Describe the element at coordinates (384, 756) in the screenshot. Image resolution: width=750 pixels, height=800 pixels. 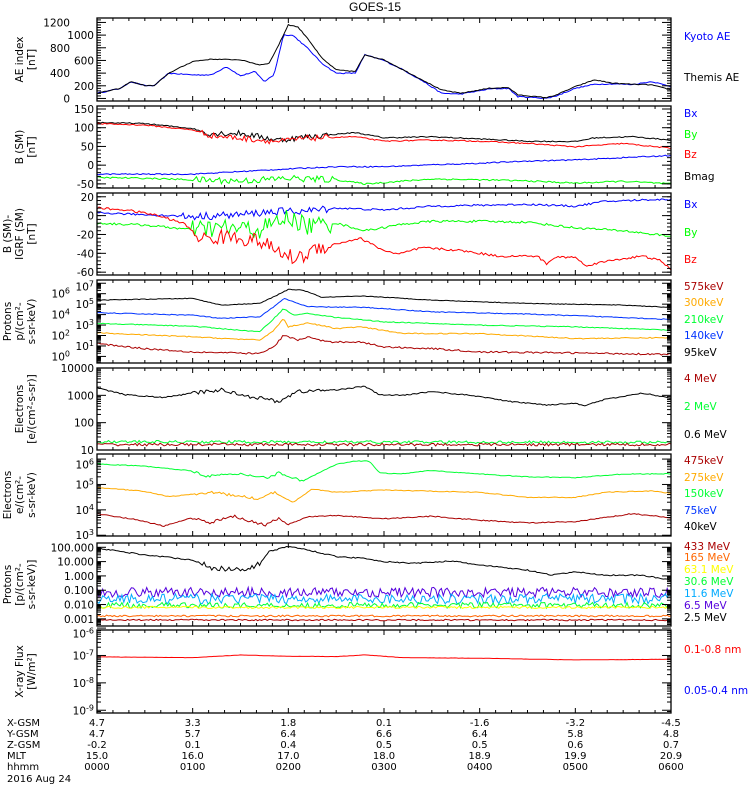
I see `ephemeris-value: 18.0` at that location.